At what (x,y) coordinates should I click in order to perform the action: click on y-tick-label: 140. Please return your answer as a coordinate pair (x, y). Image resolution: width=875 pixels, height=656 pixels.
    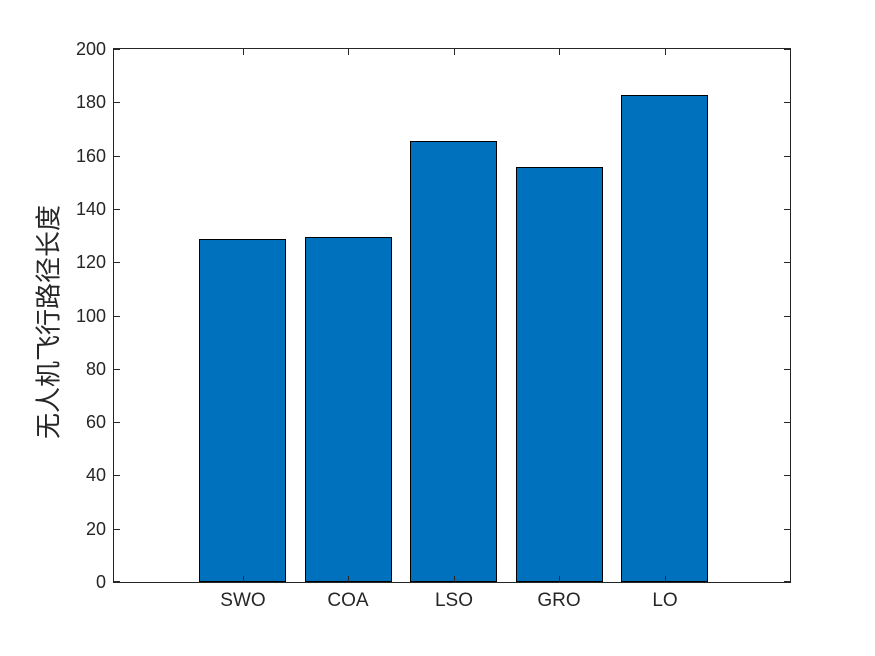
    Looking at the image, I should click on (90, 209).